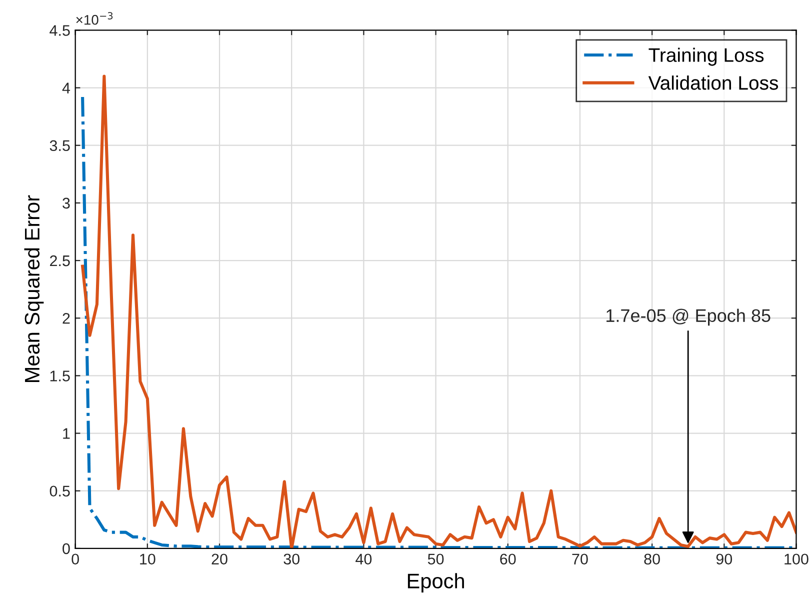  What do you see at coordinates (66, 548) in the screenshot?
I see `y-tick-label: 0` at bounding box center [66, 548].